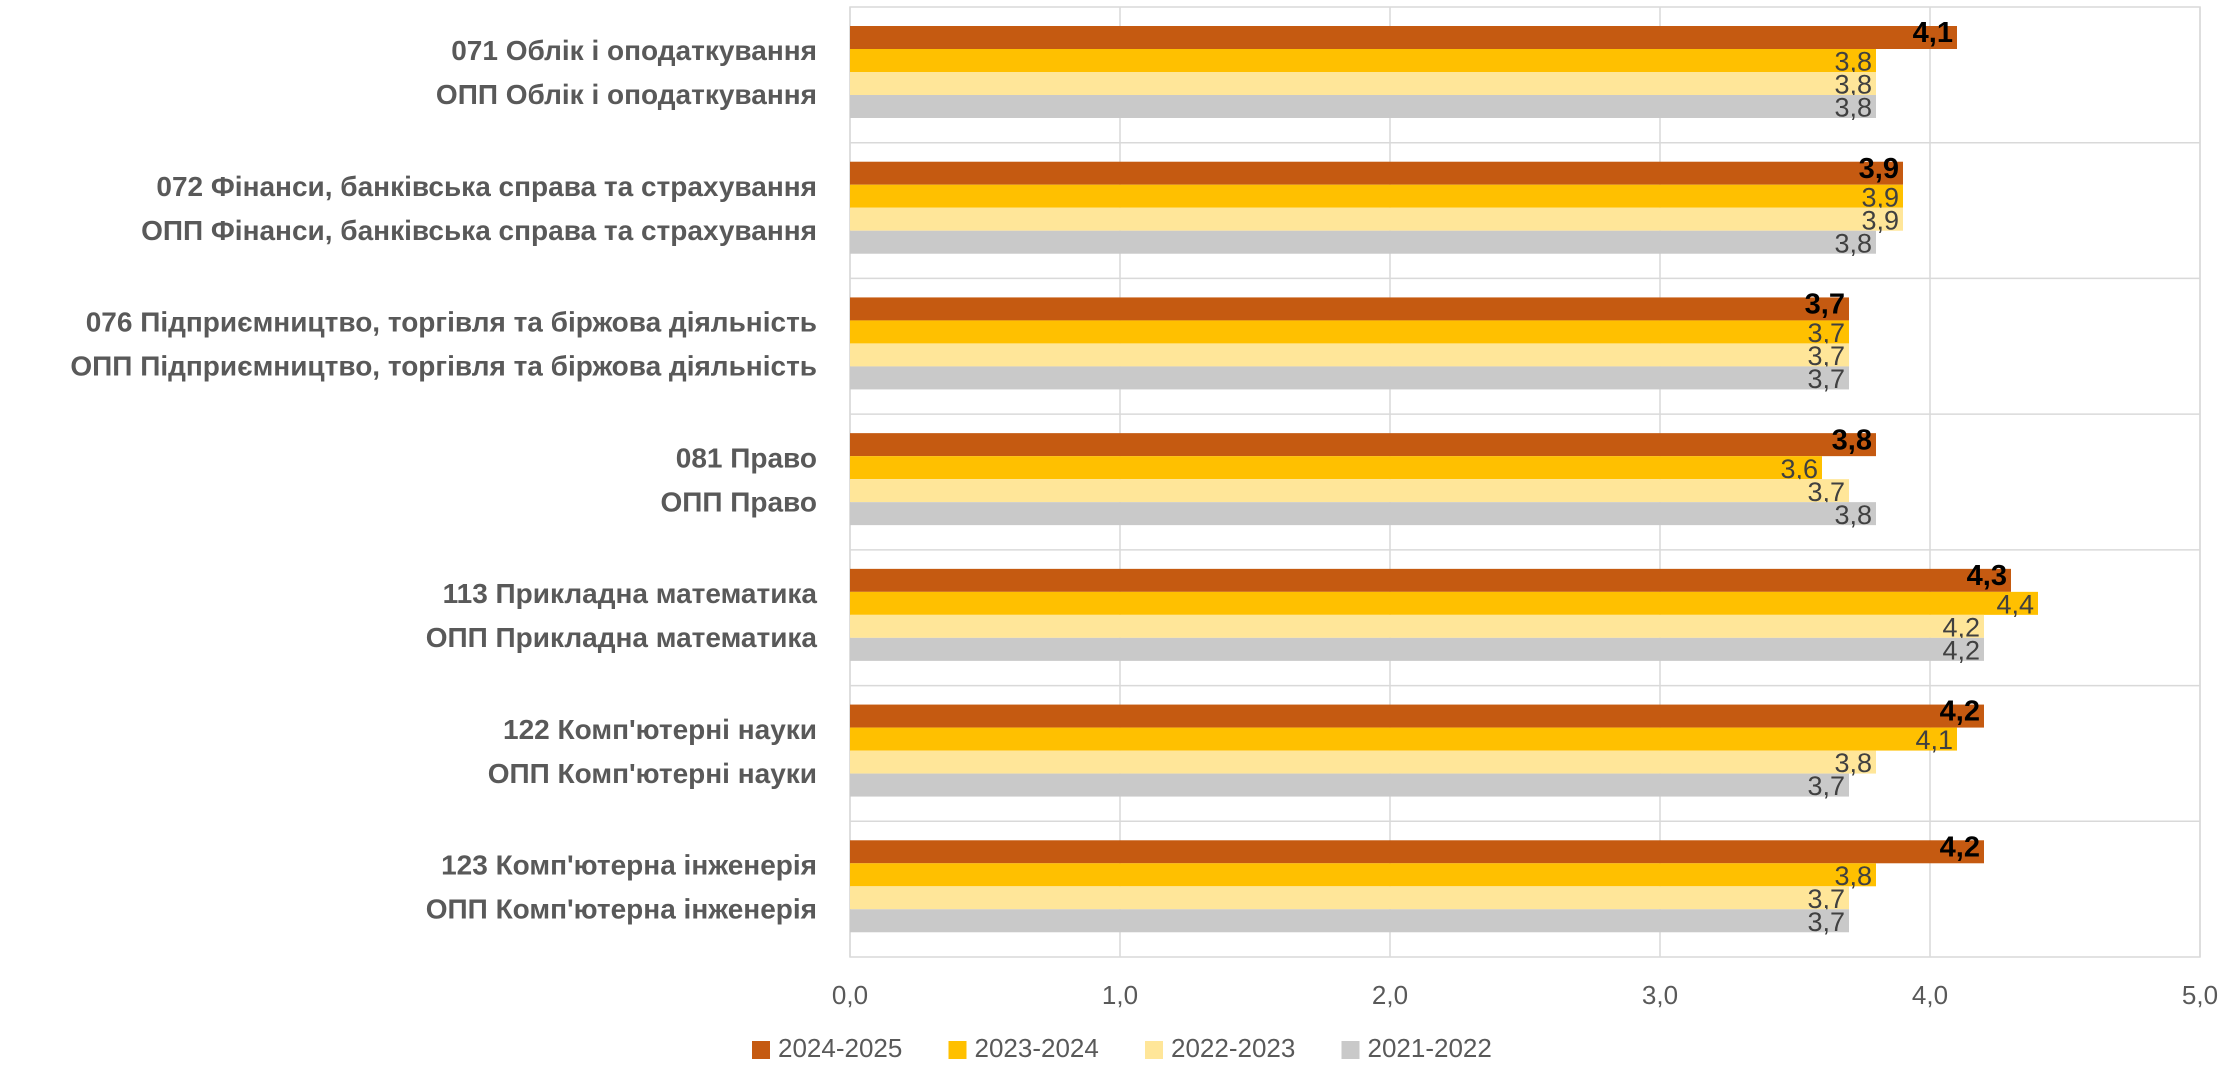 The width and height of the screenshot is (2234, 1068). What do you see at coordinates (1390, 995) in the screenshot?
I see `x-tick-label: 2,0` at bounding box center [1390, 995].